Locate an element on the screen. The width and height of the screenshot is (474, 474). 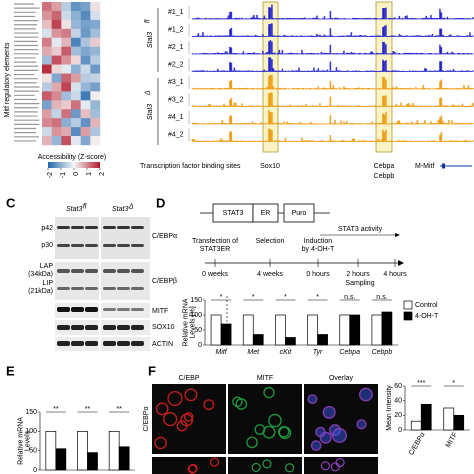
colorbar-tick-label: -1 is located at coordinates (63, 175).